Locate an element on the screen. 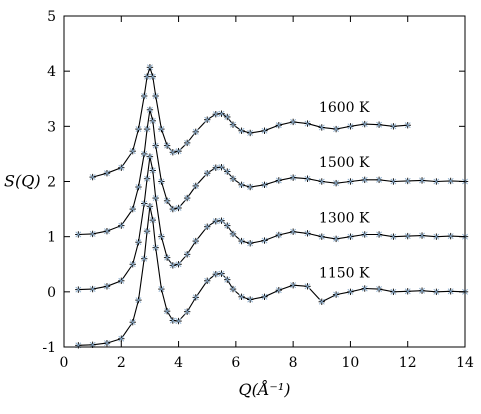  x-tick-label: 6 is located at coordinates (235, 363).